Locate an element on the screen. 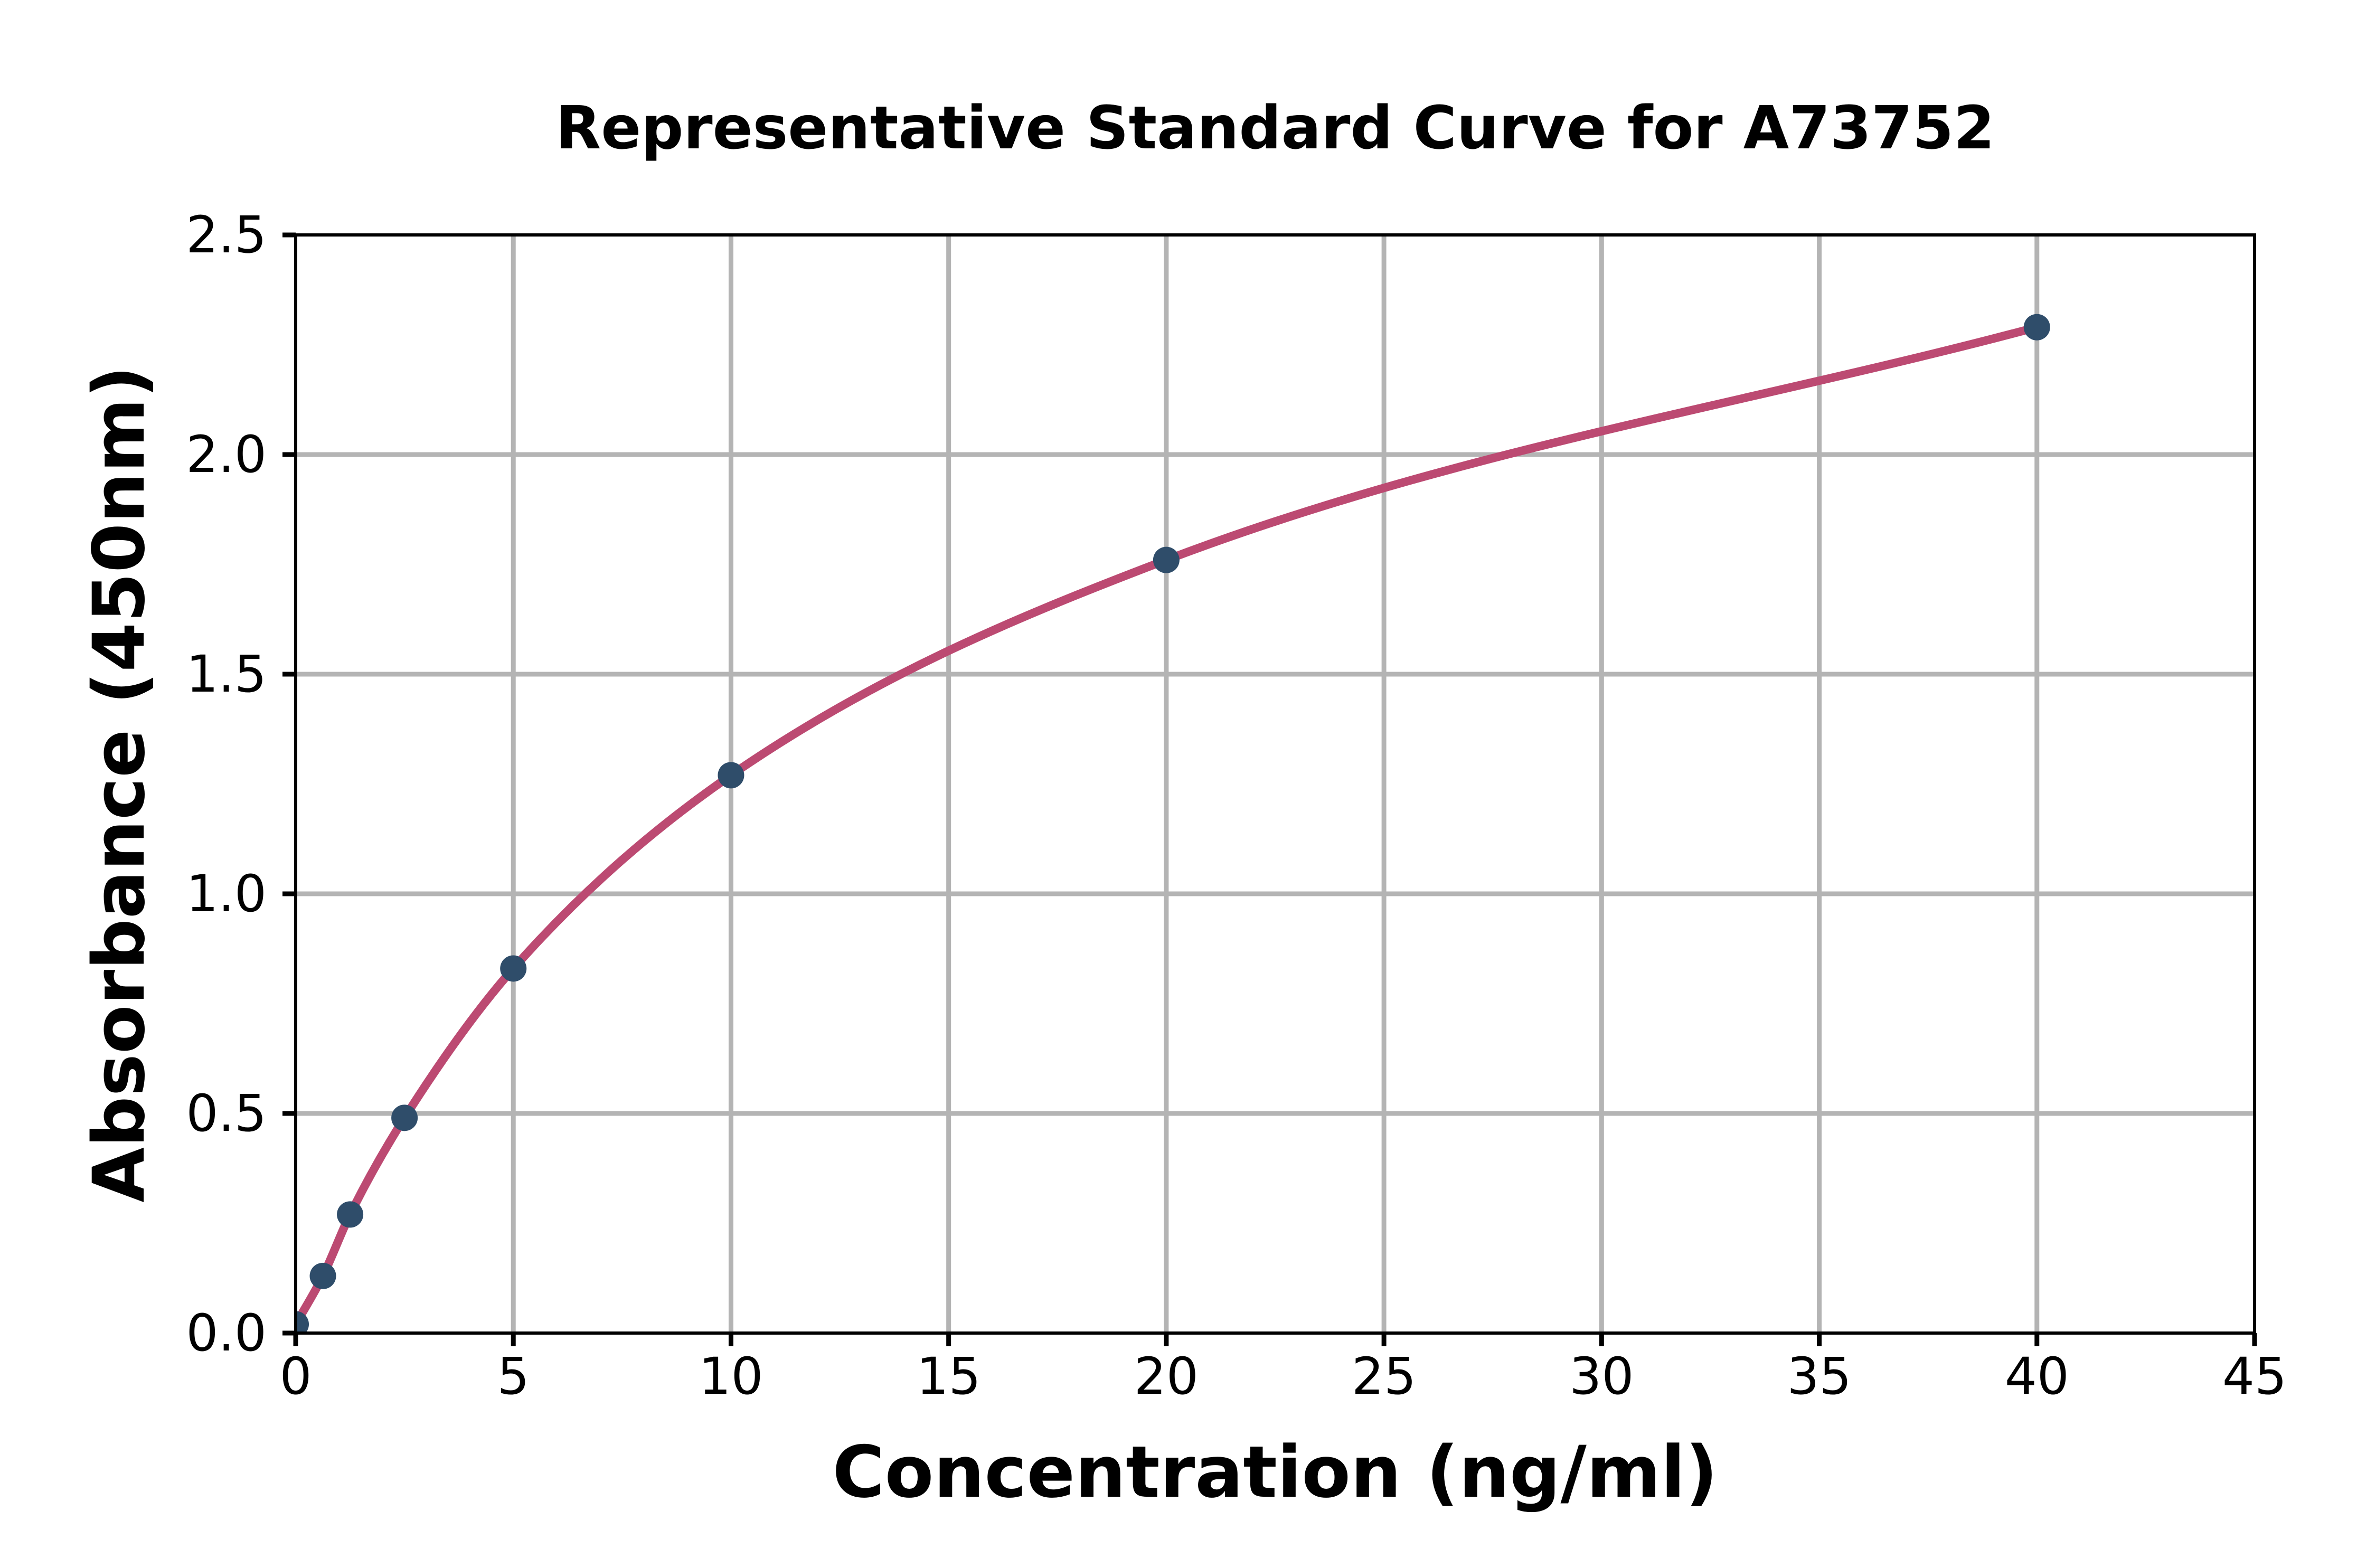  x-tick-label: 45 is located at coordinates (2255, 1376).